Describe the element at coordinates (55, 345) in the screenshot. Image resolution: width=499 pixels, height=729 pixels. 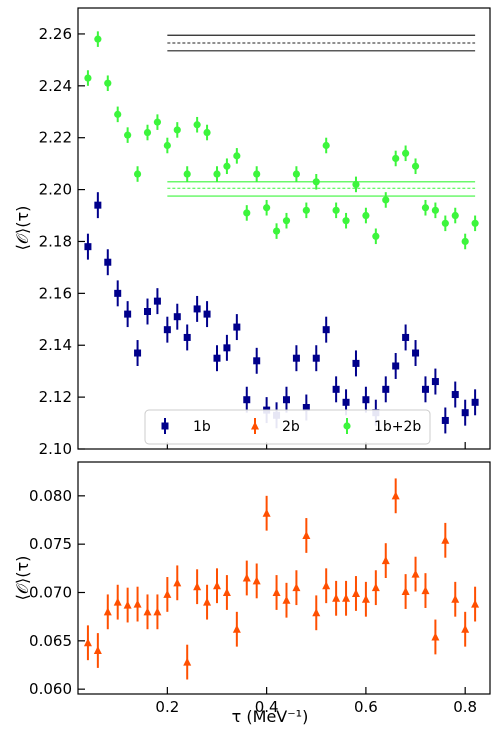
I see `y-tick-label: 2.14` at that location.